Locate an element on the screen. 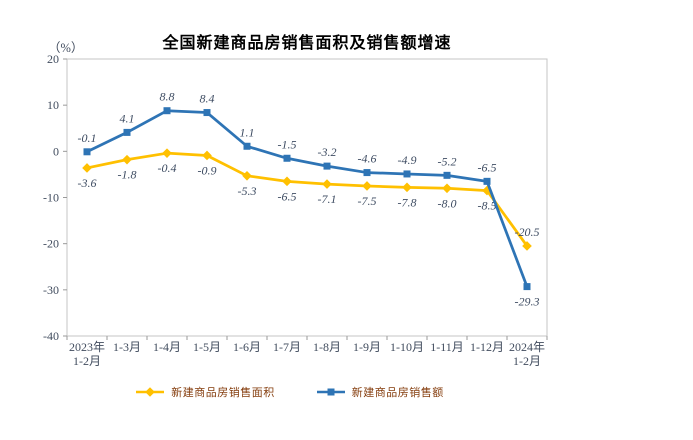  x-axis-tick-label: 1-3月 is located at coordinates (127, 347).